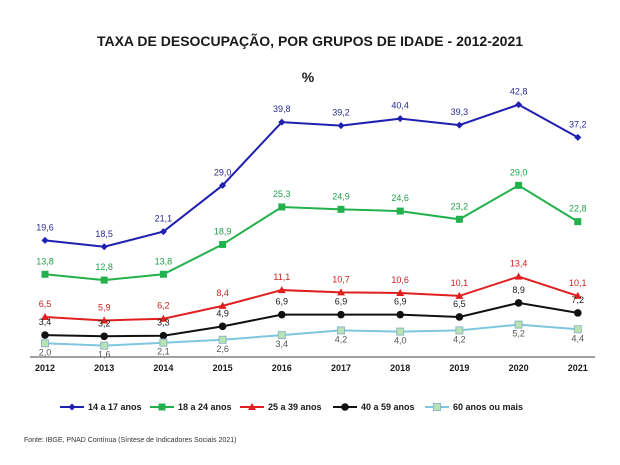 The width and height of the screenshot is (620, 465). Describe the element at coordinates (459, 368) in the screenshot. I see `x-tick-label: 2019` at that location.